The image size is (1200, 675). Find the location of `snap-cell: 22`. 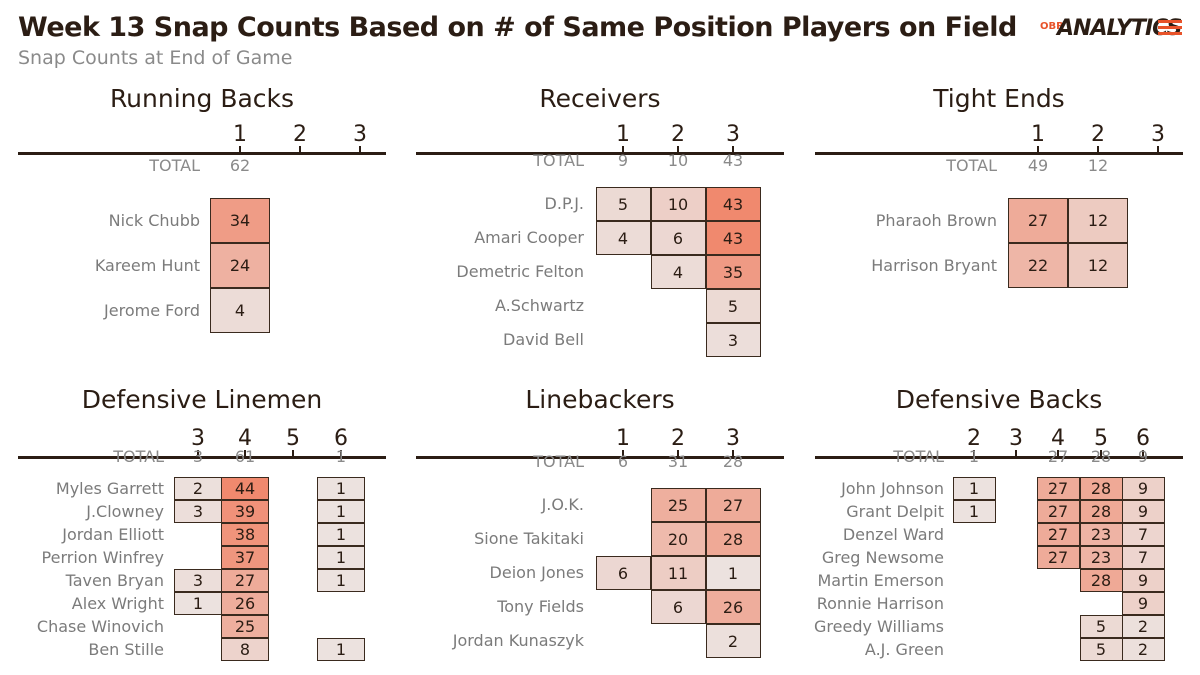

snap-cell: 22 is located at coordinates (1038, 265).